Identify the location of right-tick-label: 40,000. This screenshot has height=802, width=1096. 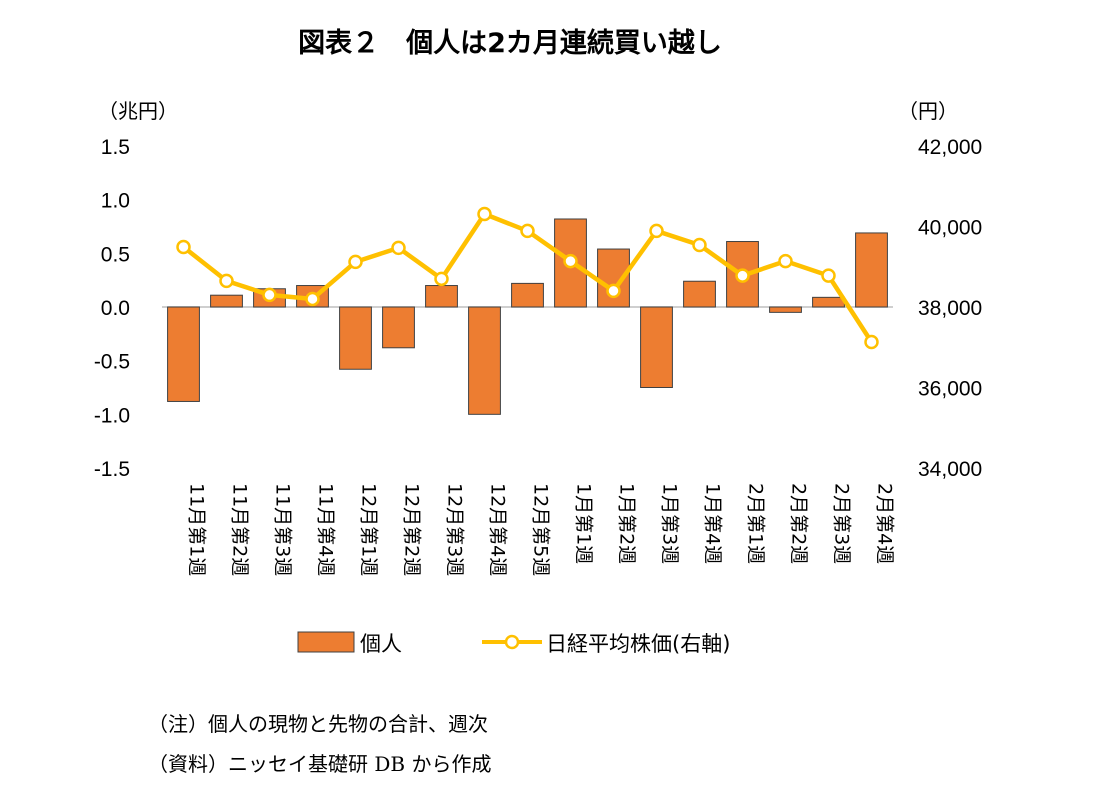
(950, 228).